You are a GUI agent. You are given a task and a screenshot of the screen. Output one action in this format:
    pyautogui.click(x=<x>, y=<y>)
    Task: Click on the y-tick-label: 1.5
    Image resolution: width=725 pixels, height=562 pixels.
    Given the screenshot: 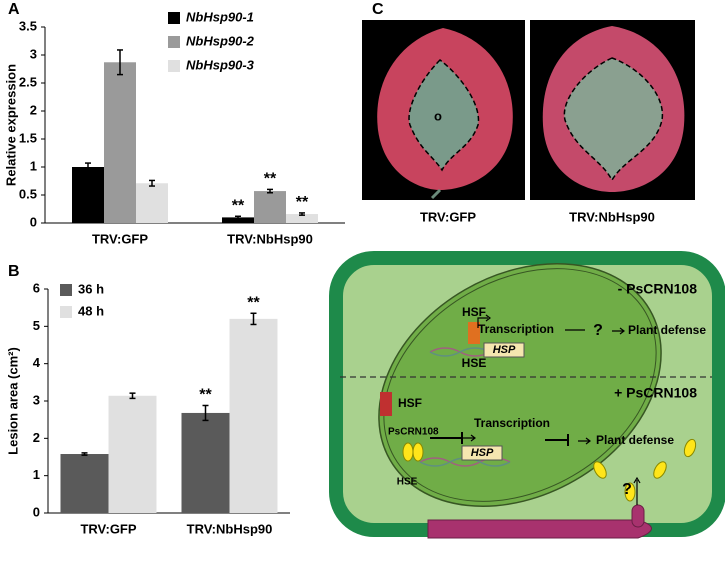 What is the action you would take?
    pyautogui.click(x=28, y=137)
    